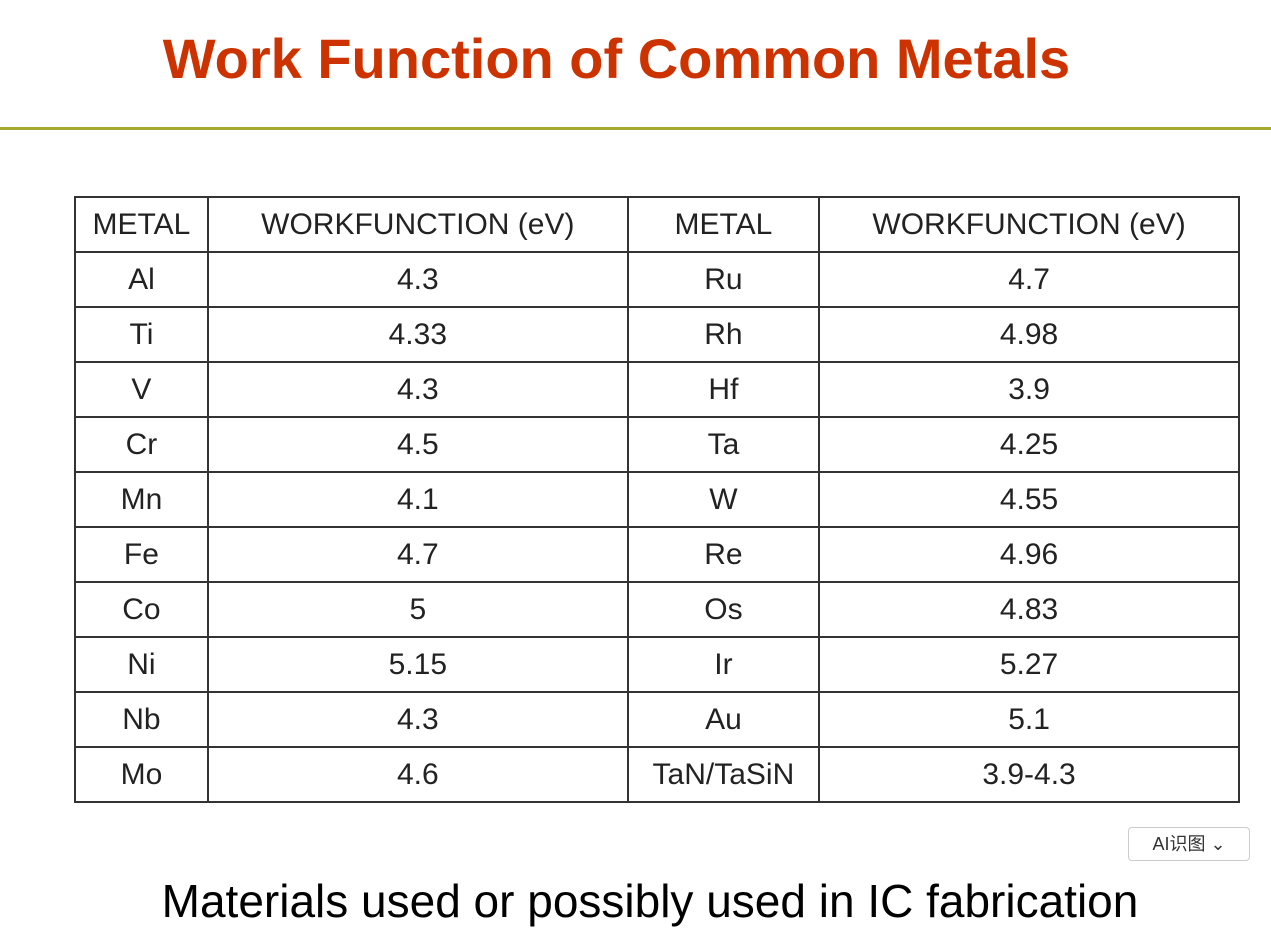  What do you see at coordinates (1029, 664) in the screenshot?
I see `cell: 5.27` at bounding box center [1029, 664].